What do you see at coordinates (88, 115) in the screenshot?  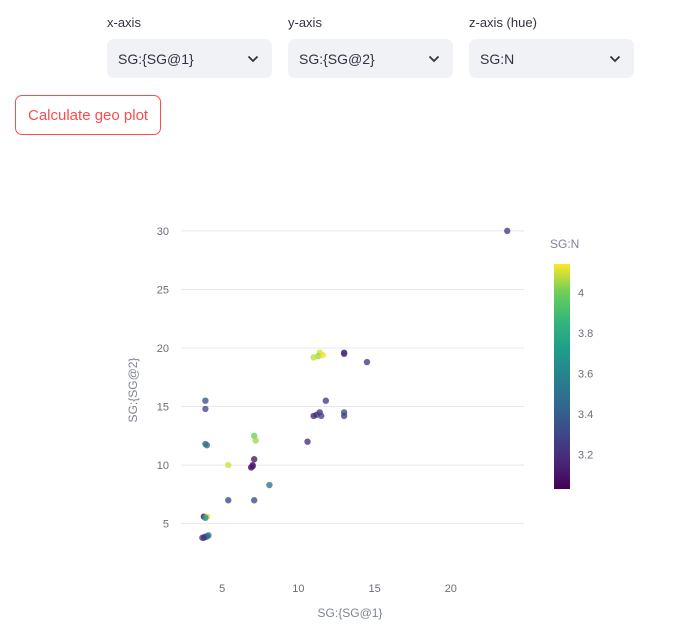 I see `calculate-geo-plot-button: Calculate geo plot` at bounding box center [88, 115].